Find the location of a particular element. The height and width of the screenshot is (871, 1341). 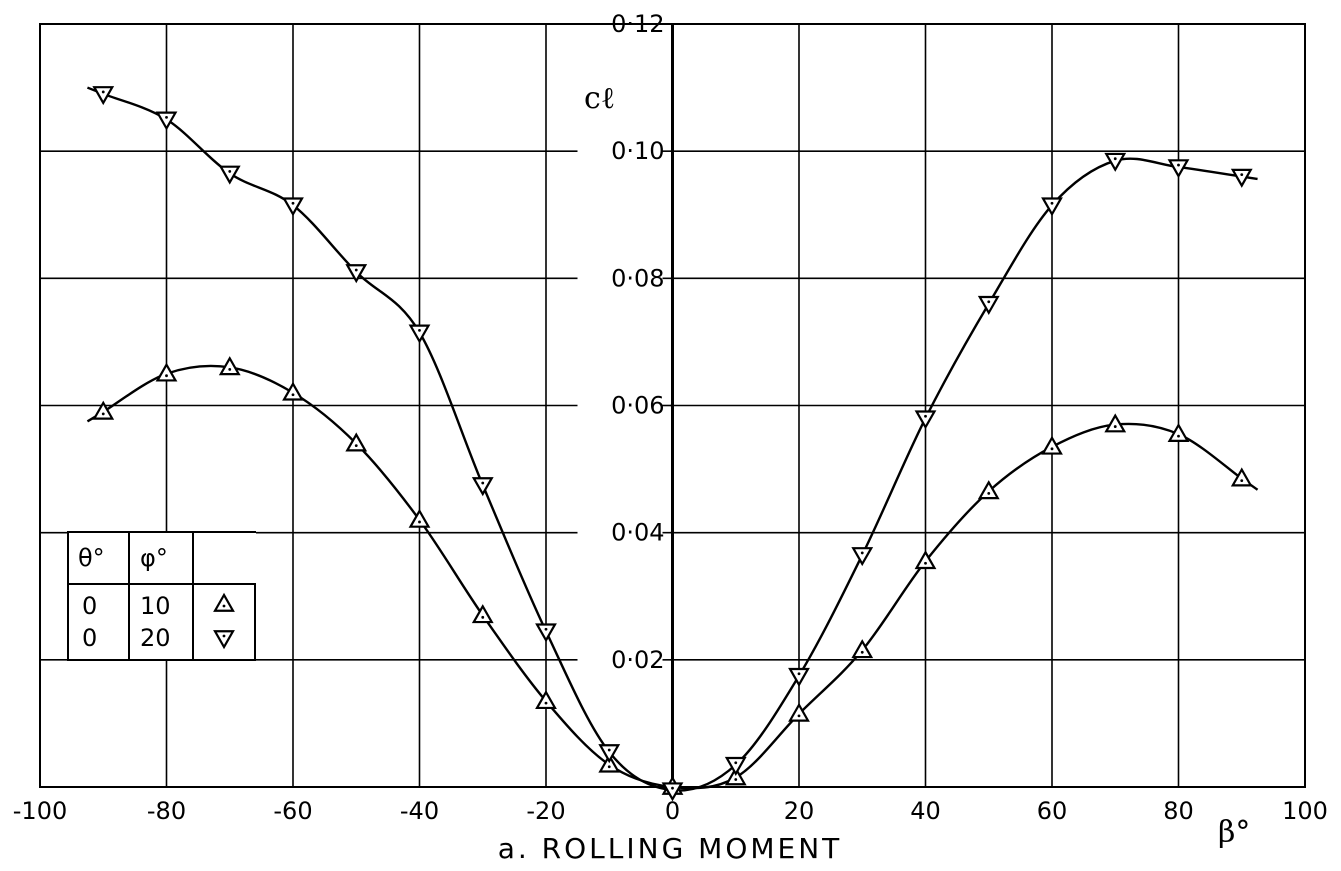

legend-marker-triangle-up is located at coordinates (224, 602).